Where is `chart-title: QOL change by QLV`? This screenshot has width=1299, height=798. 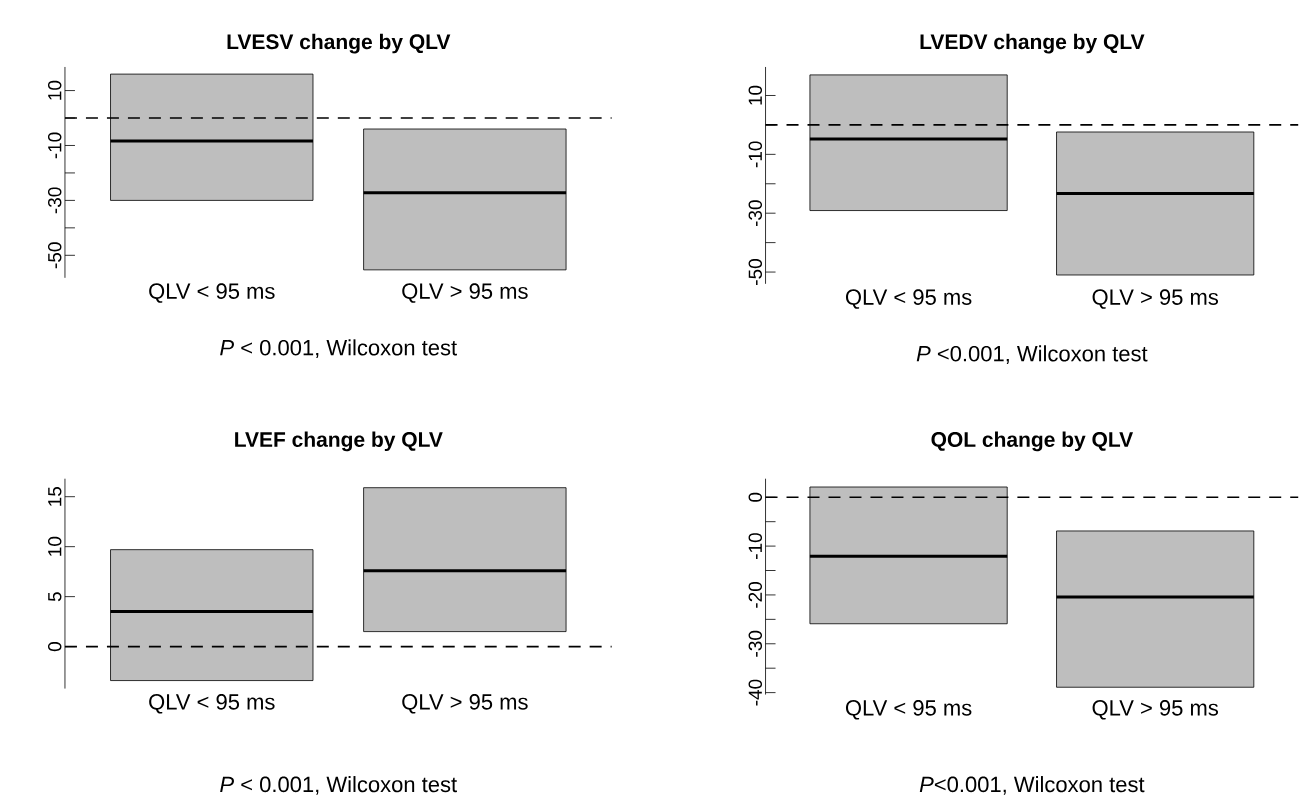 chart-title: QOL change by QLV is located at coordinates (1032, 441).